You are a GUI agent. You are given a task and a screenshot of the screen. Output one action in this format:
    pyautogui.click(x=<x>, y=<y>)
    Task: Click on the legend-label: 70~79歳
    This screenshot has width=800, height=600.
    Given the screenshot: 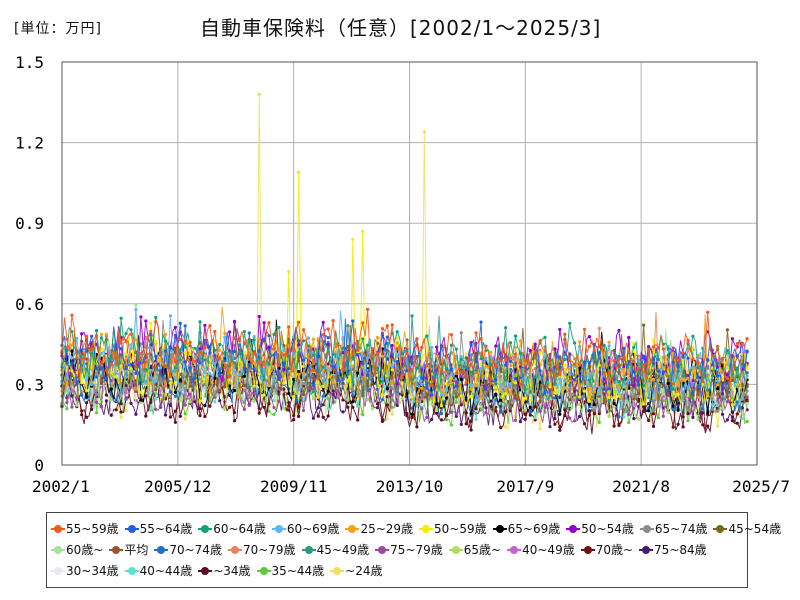 What is the action you would take?
    pyautogui.click(x=269, y=550)
    